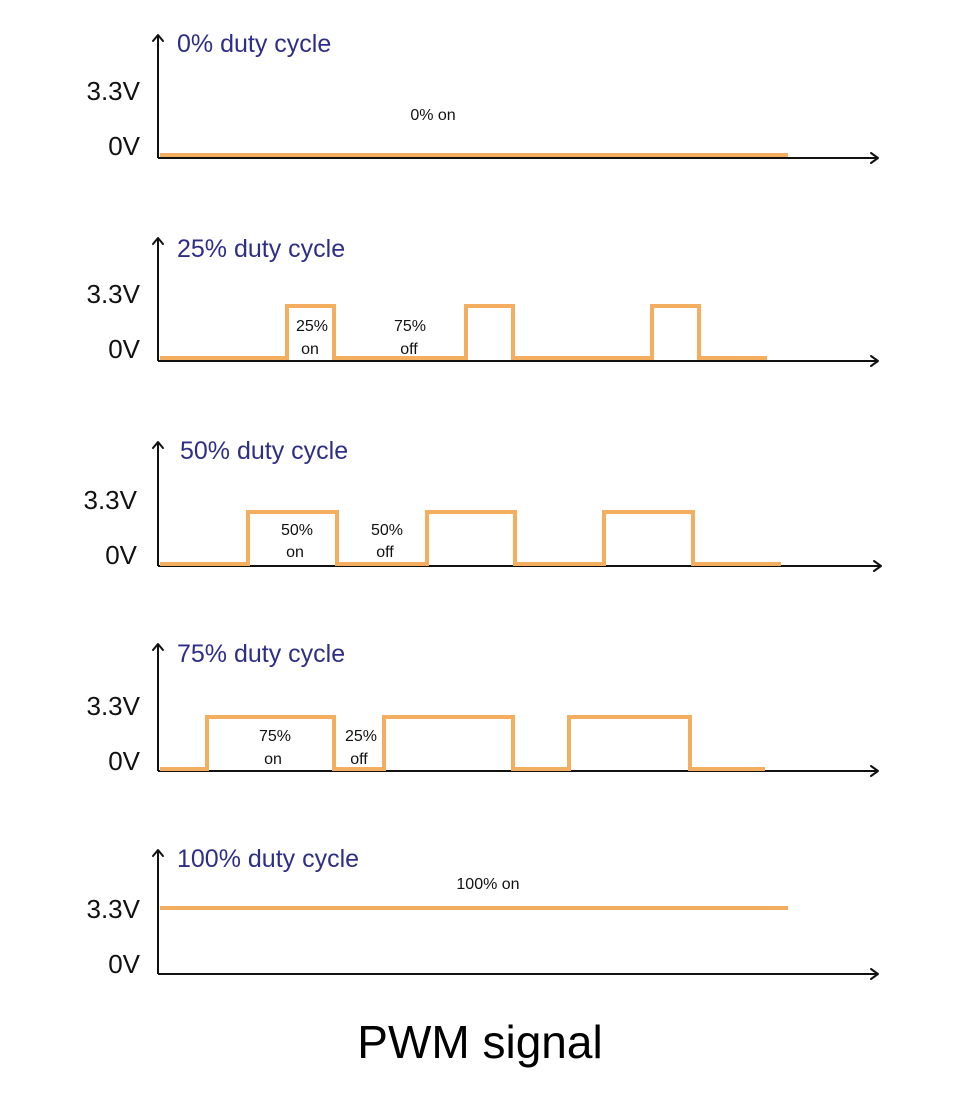 Image resolution: width=960 pixels, height=1100 pixels. Describe the element at coordinates (432, 115) in the screenshot. I see `annotation-on: 0% on` at that location.